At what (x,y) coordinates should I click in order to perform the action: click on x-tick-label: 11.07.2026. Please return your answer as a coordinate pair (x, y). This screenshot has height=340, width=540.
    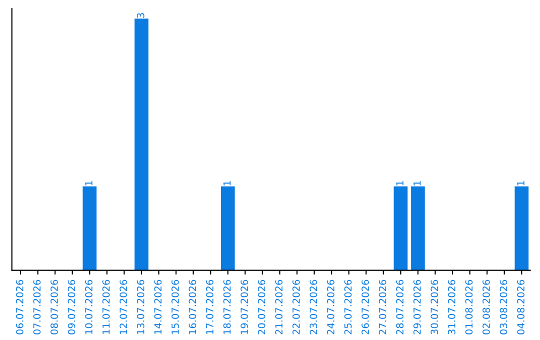
    Looking at the image, I should click on (106, 307).